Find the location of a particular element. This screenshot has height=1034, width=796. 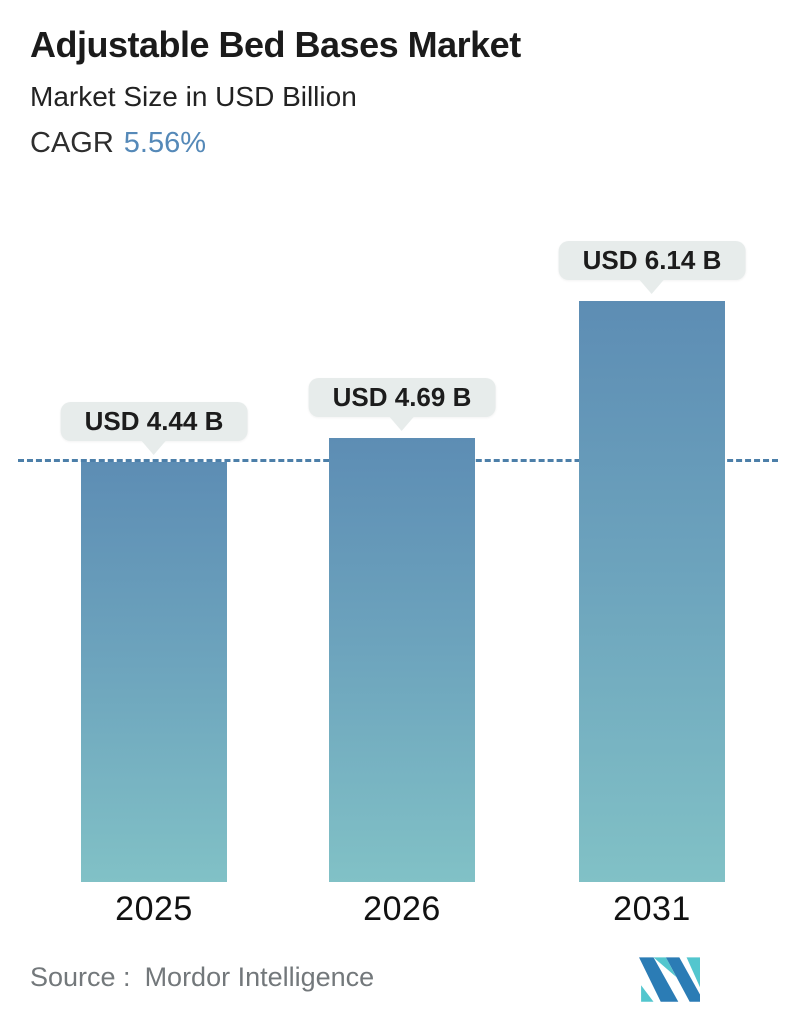

page-title: Adjustable Bed Bases Market is located at coordinates (275, 44).